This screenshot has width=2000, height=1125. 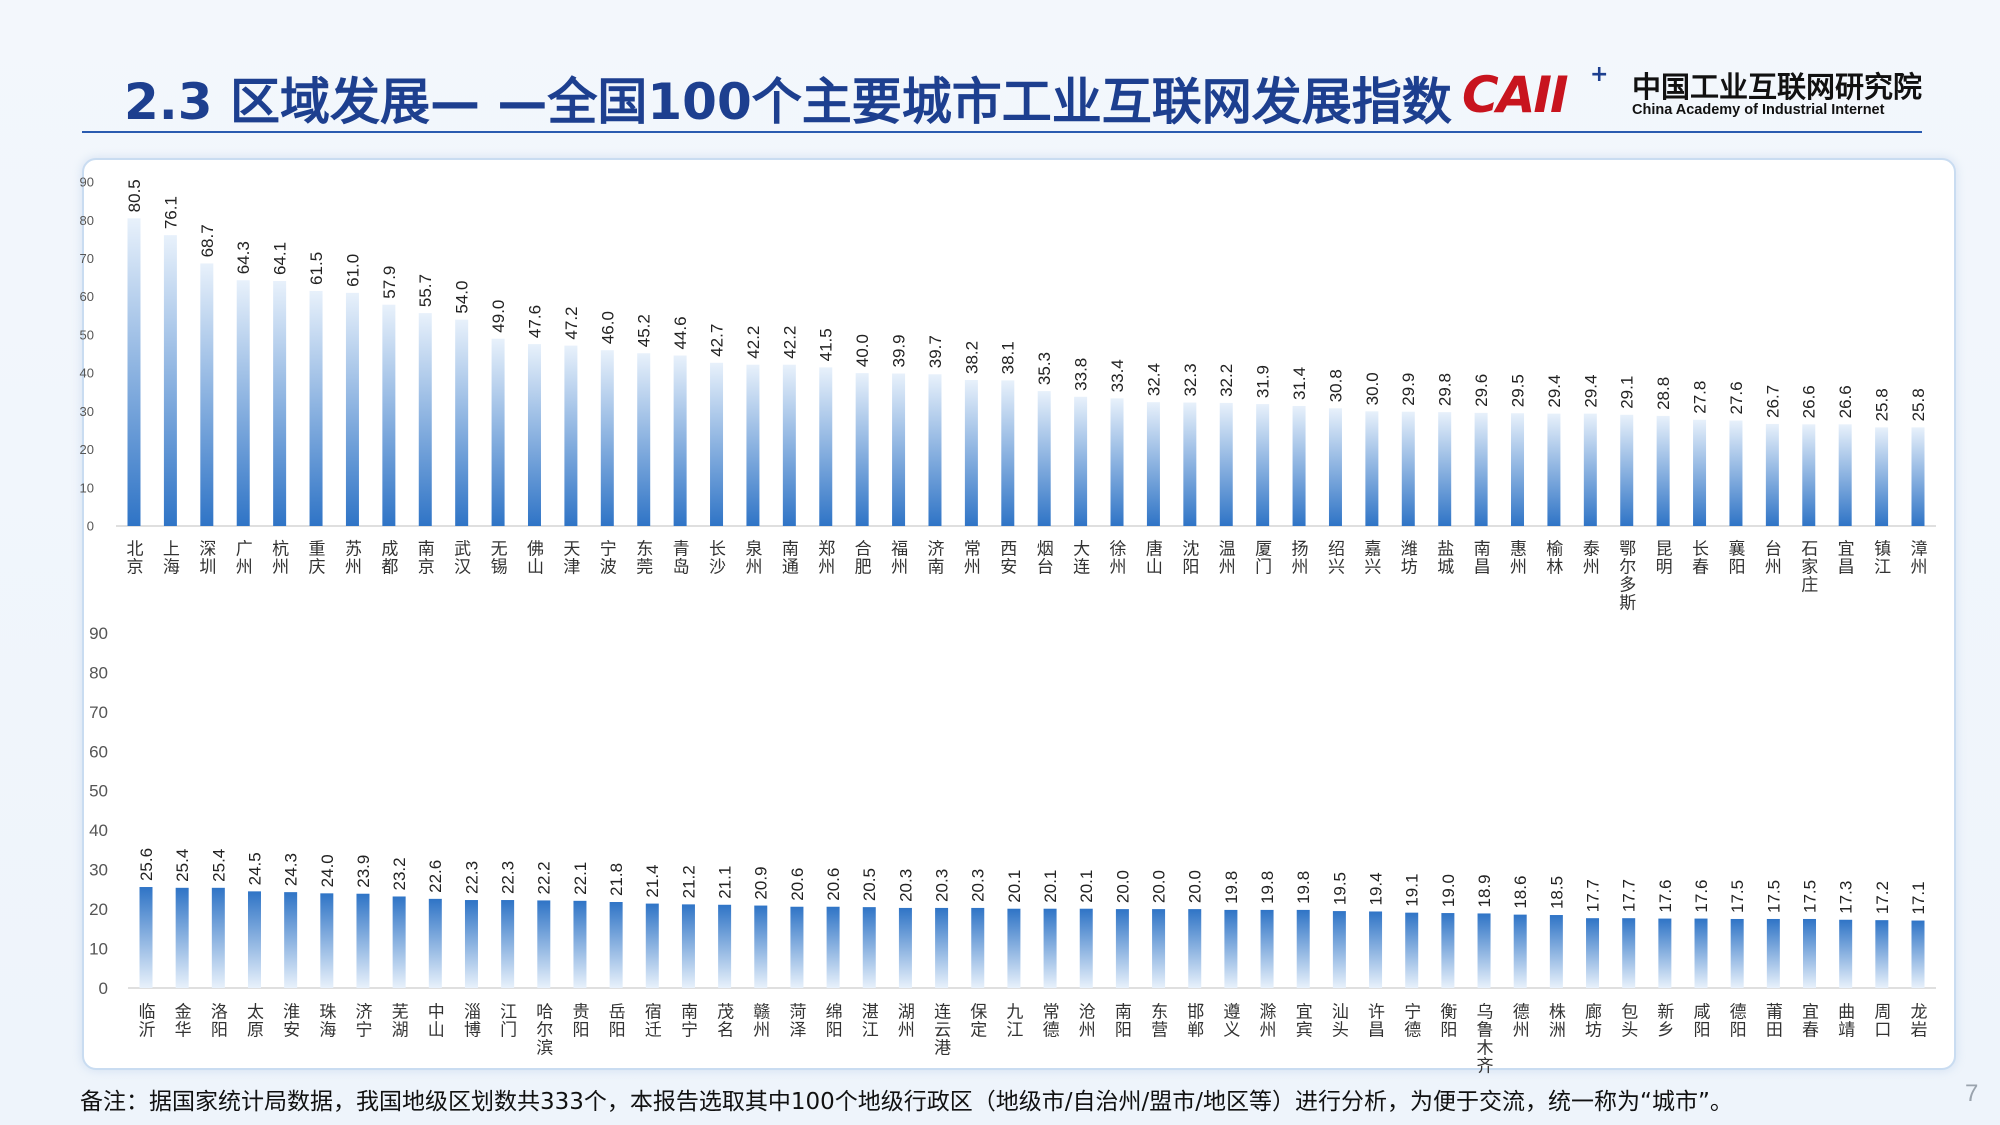 What do you see at coordinates (1736, 397) in the screenshot?
I see `chart1-value-label-44: 27.6` at bounding box center [1736, 397].